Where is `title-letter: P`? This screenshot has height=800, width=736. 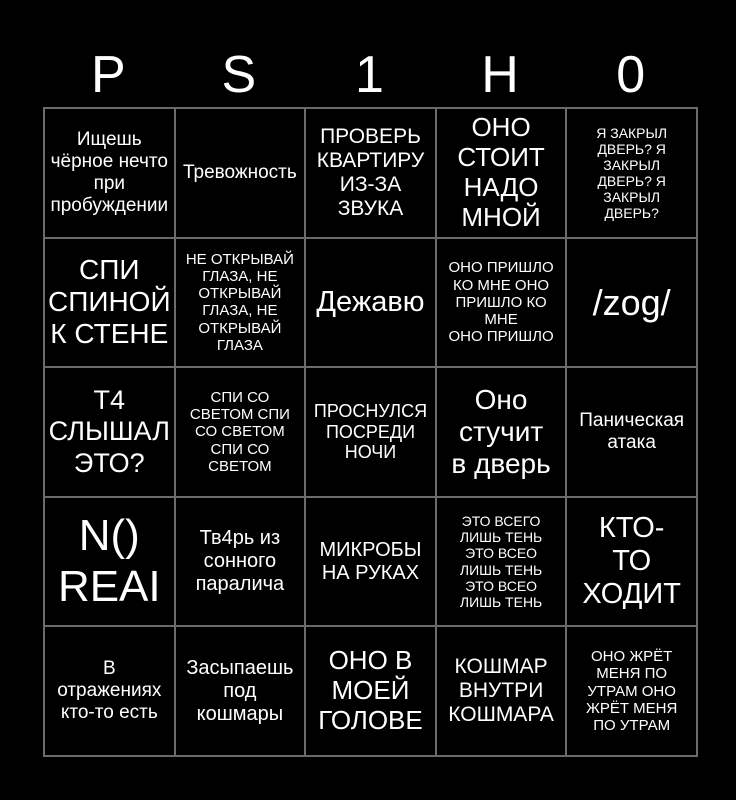 title-letter: P is located at coordinates (108, 75).